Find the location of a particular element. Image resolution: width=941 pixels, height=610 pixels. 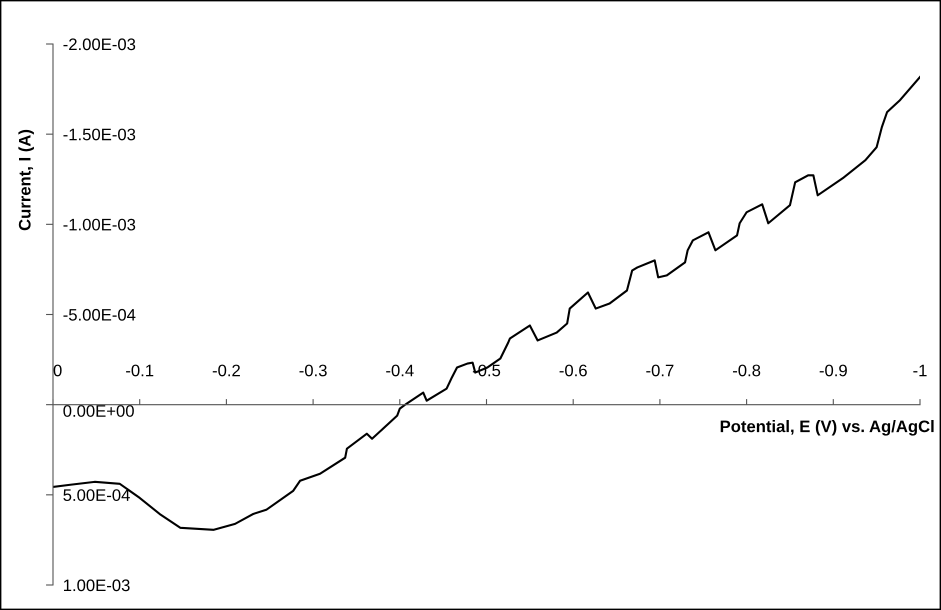

y-tick-label: 1.00E-03 is located at coordinates (97, 585).